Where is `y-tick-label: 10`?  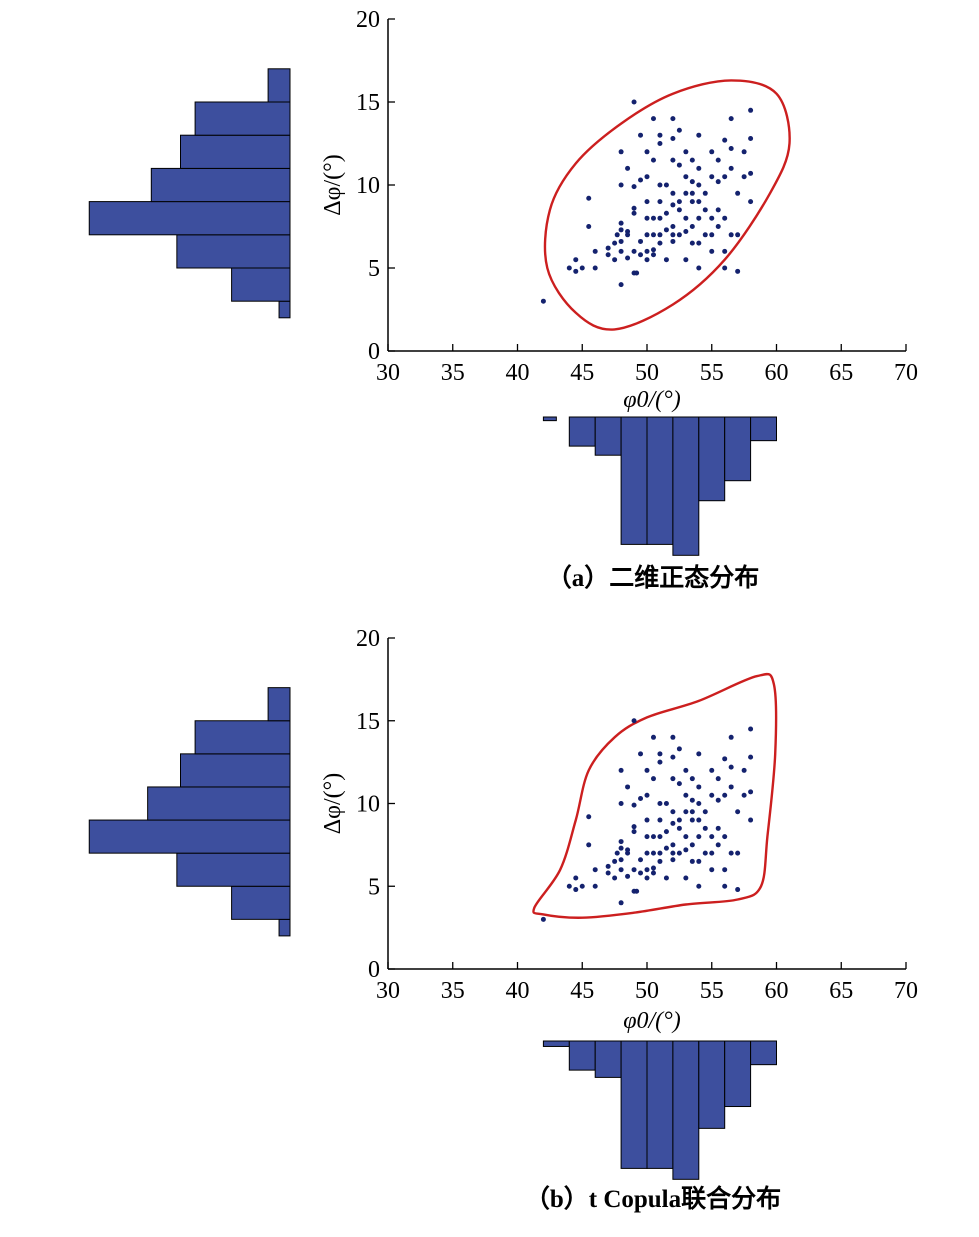 y-tick-label: 10 is located at coordinates (368, 186).